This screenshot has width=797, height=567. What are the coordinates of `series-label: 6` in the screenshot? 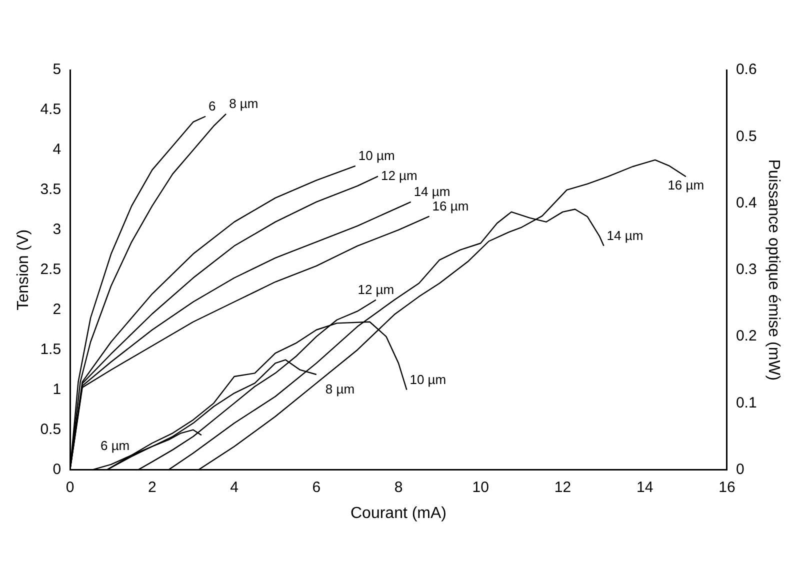 It's located at (212, 106).